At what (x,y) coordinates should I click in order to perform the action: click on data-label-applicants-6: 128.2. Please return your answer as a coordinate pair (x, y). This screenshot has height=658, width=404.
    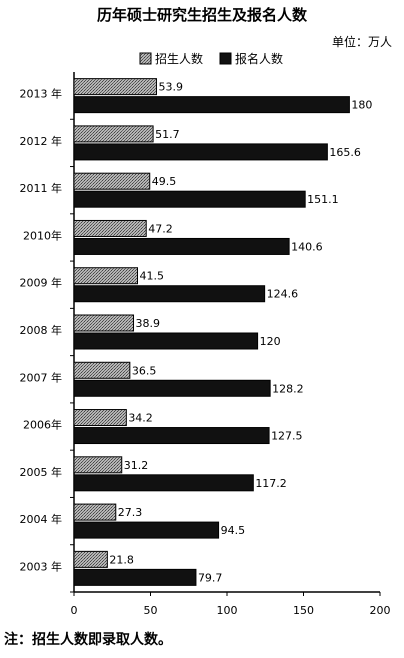
    Looking at the image, I should click on (288, 388).